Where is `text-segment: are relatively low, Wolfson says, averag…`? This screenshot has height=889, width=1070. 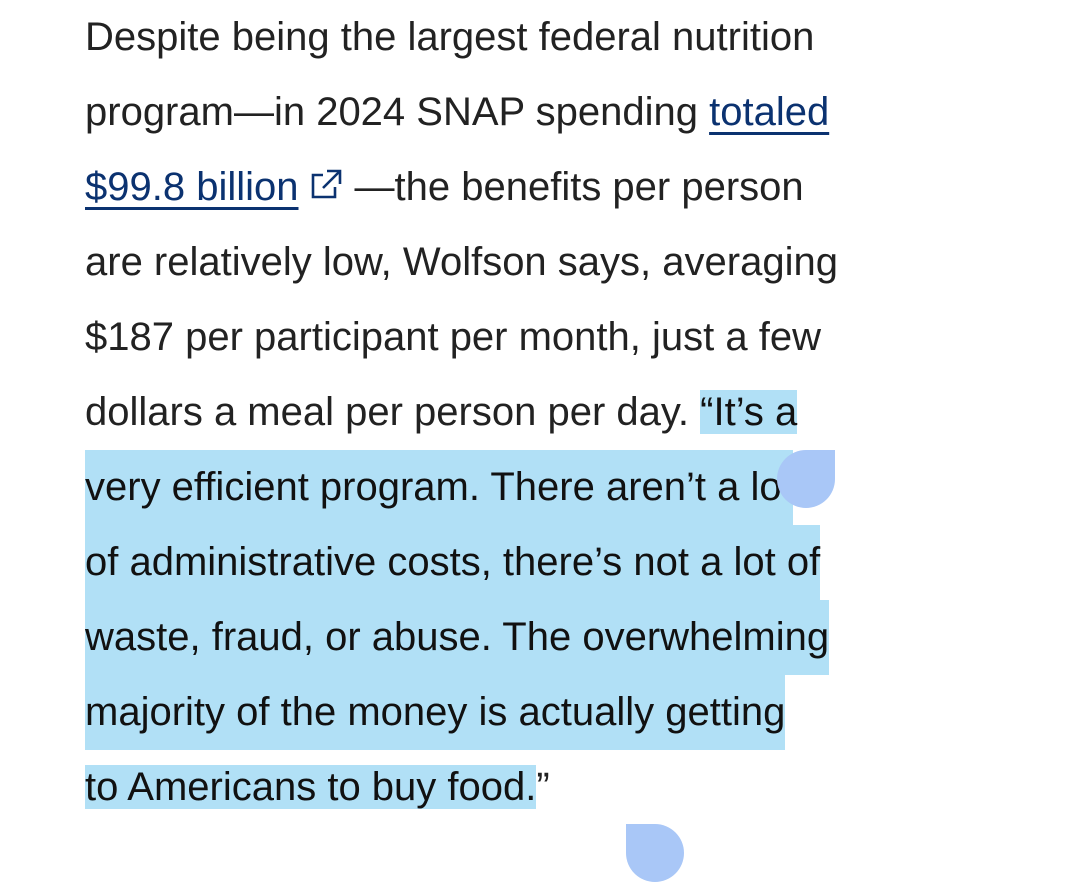 text-segment: are relatively low, Wolfson says, averag… is located at coordinates (461, 262).